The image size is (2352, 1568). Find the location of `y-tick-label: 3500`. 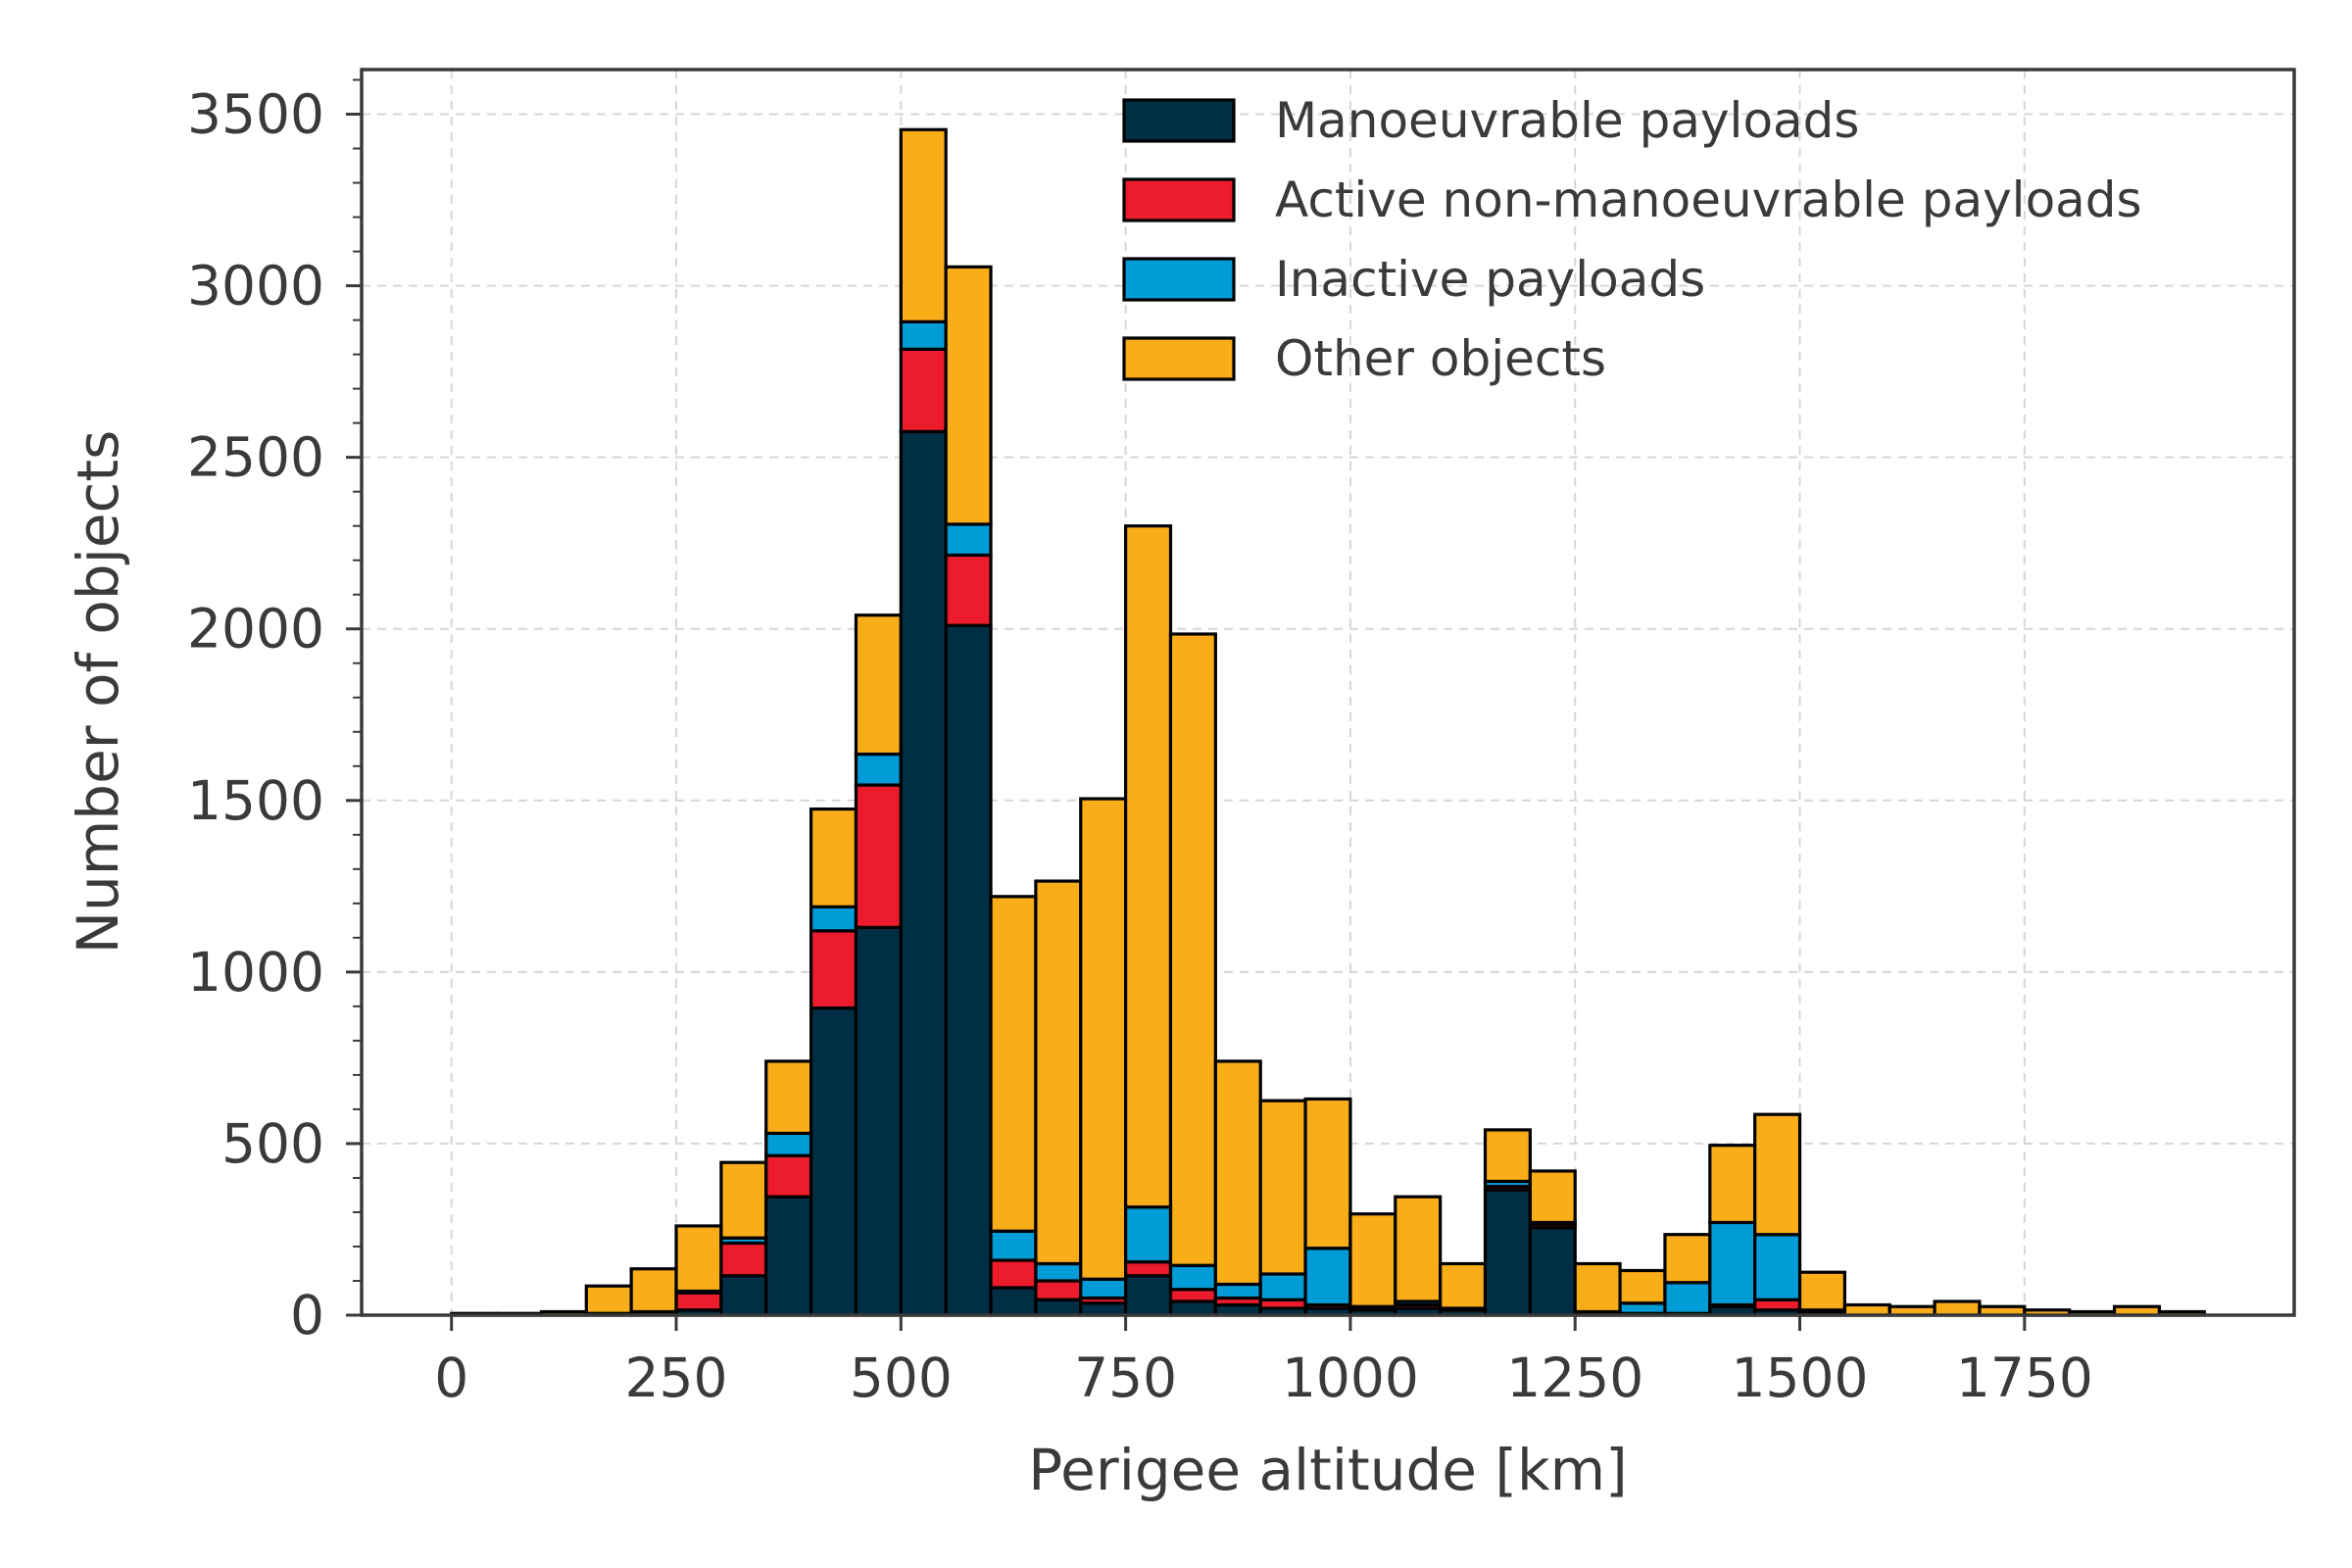

y-tick-label: 3500 is located at coordinates (255, 114).